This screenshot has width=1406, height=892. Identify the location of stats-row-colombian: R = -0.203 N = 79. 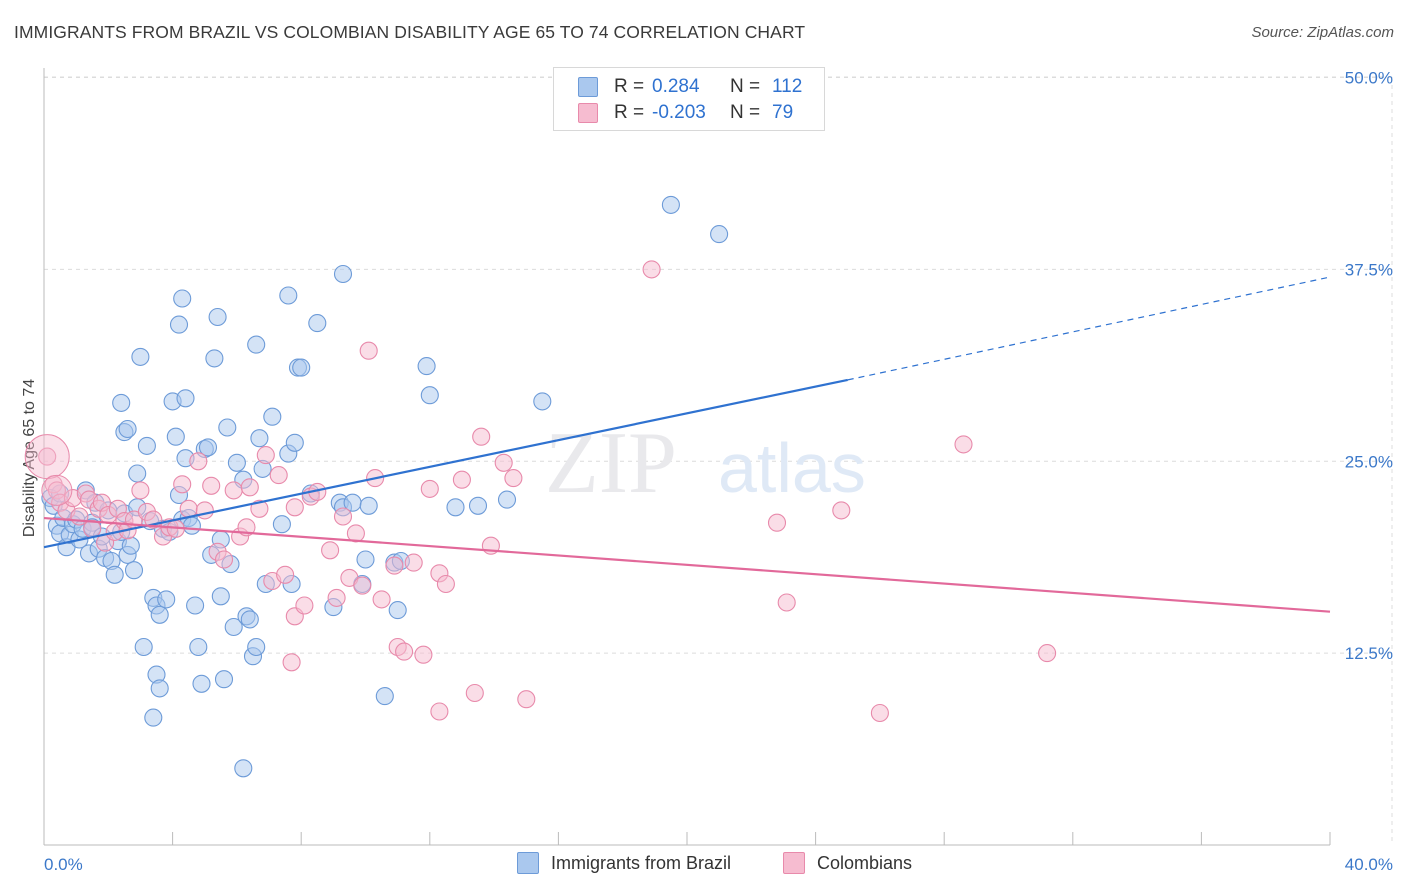
(685, 113).